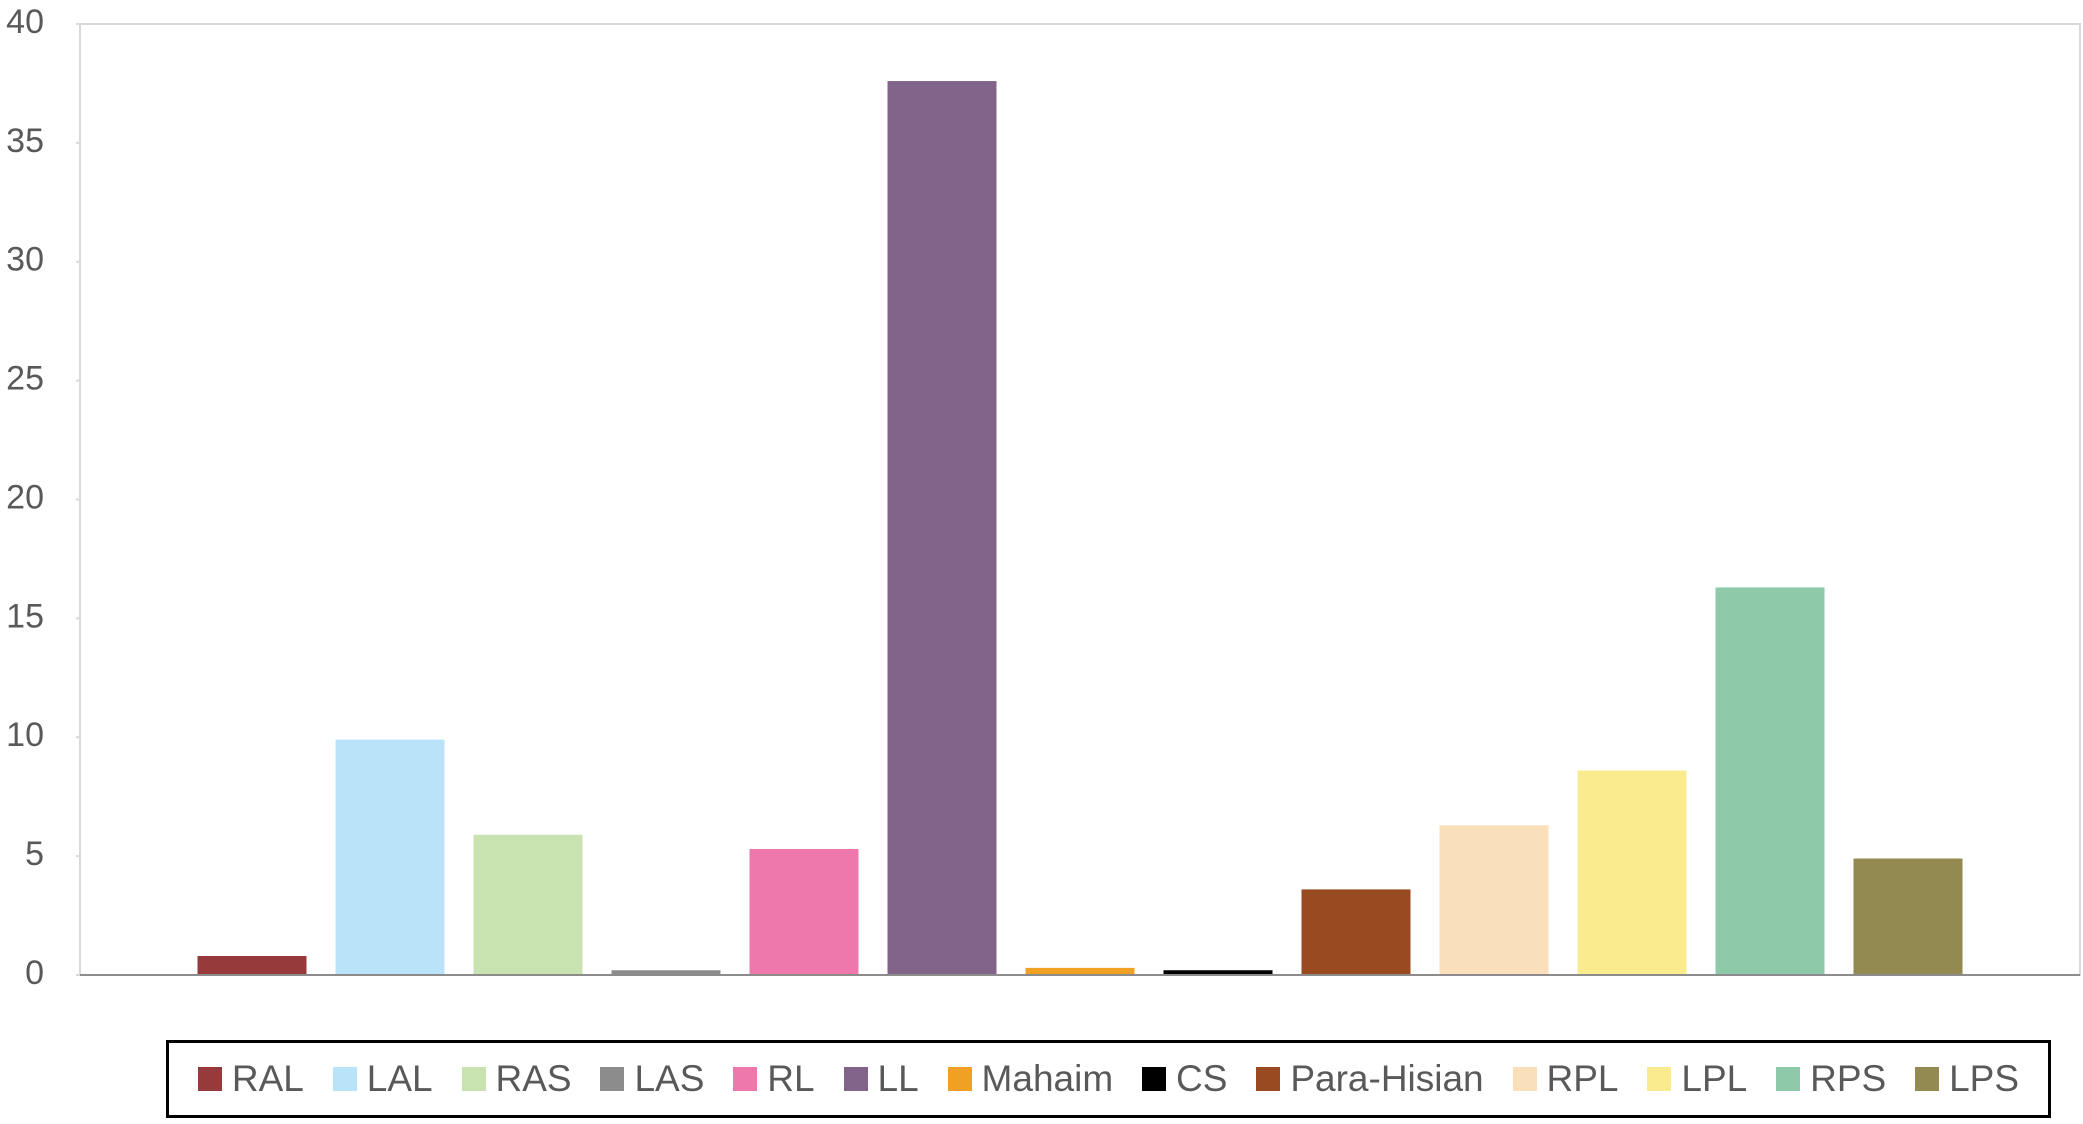  I want to click on y-tick-label: 5, so click(34, 854).